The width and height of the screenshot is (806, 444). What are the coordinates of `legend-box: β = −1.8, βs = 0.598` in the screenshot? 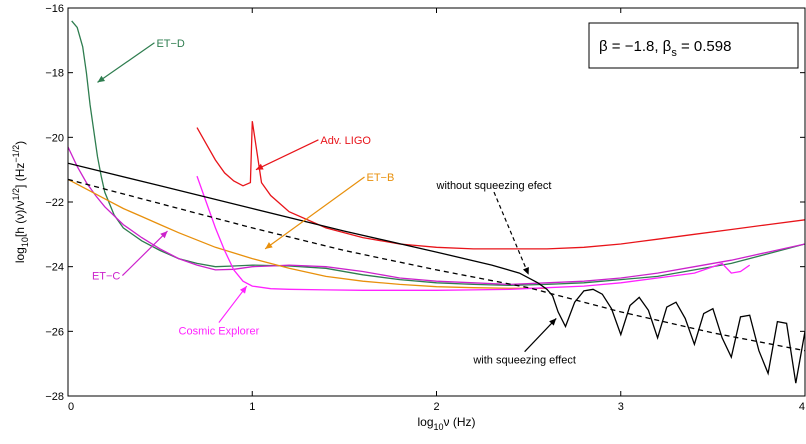 It's located at (693, 45).